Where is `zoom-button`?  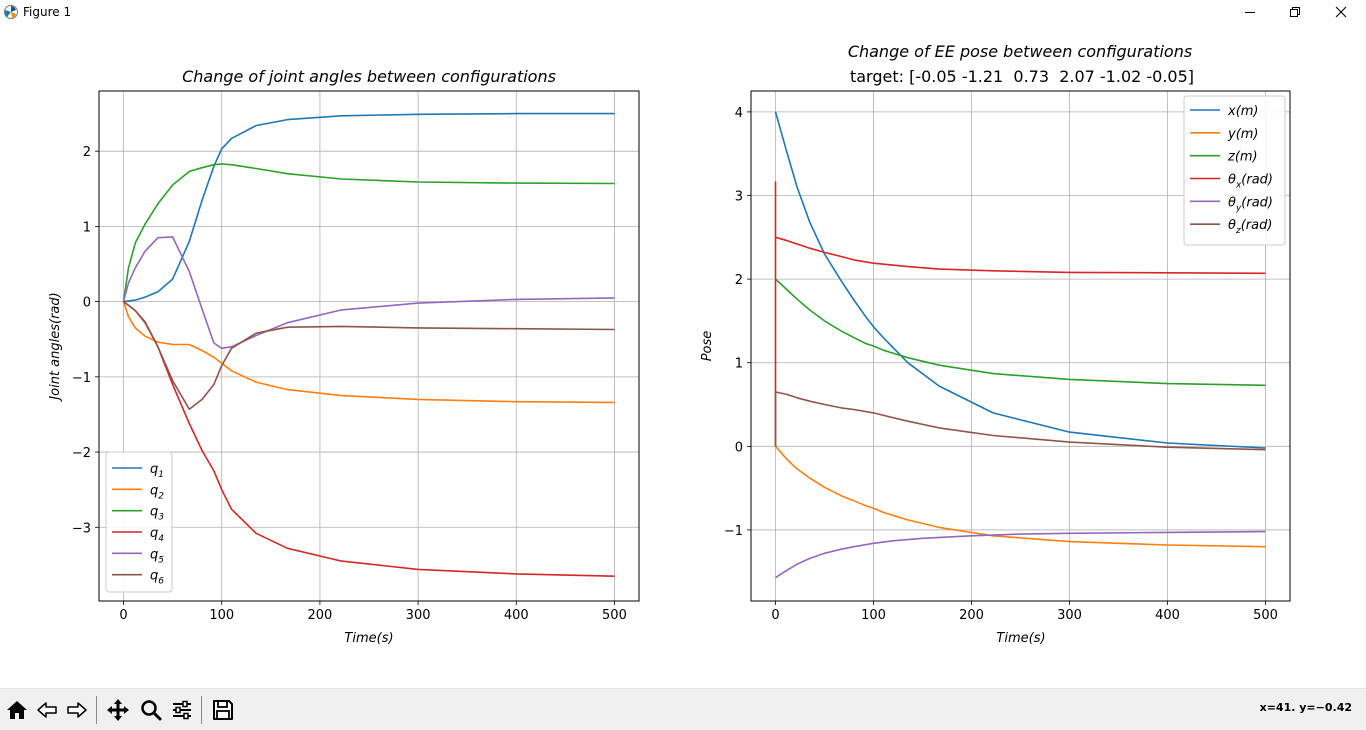
zoom-button is located at coordinates (151, 710).